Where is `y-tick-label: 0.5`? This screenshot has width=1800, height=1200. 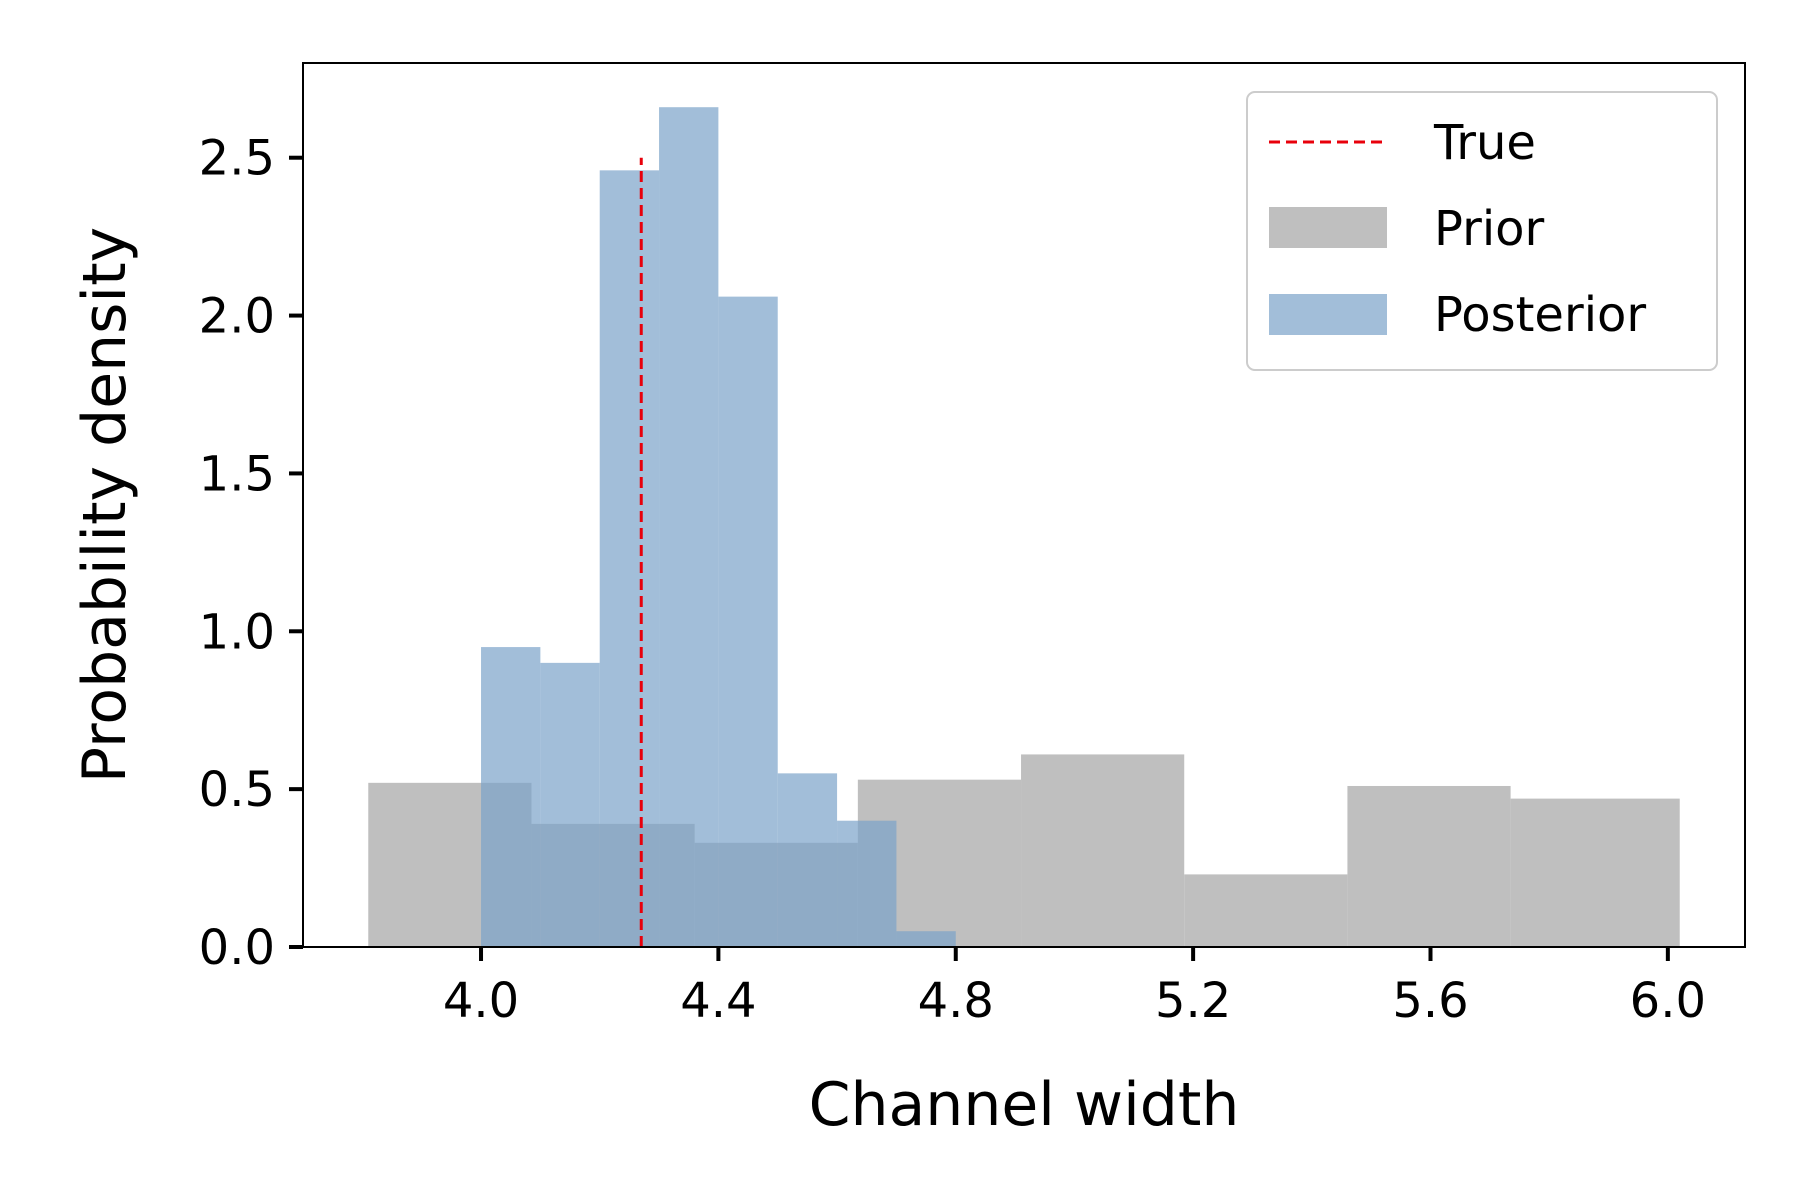
y-tick-label: 0.5 is located at coordinates (237, 790).